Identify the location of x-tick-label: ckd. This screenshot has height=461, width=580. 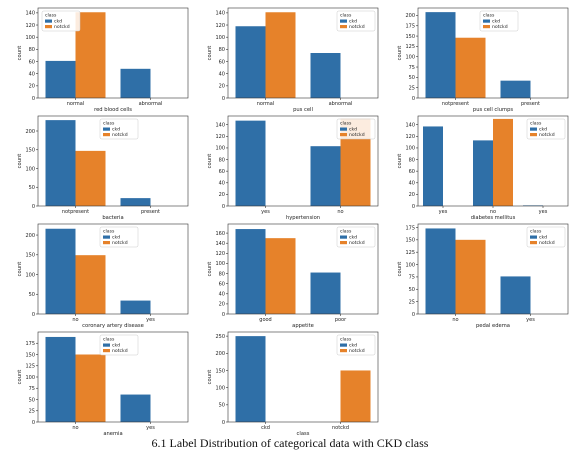
(265, 428).